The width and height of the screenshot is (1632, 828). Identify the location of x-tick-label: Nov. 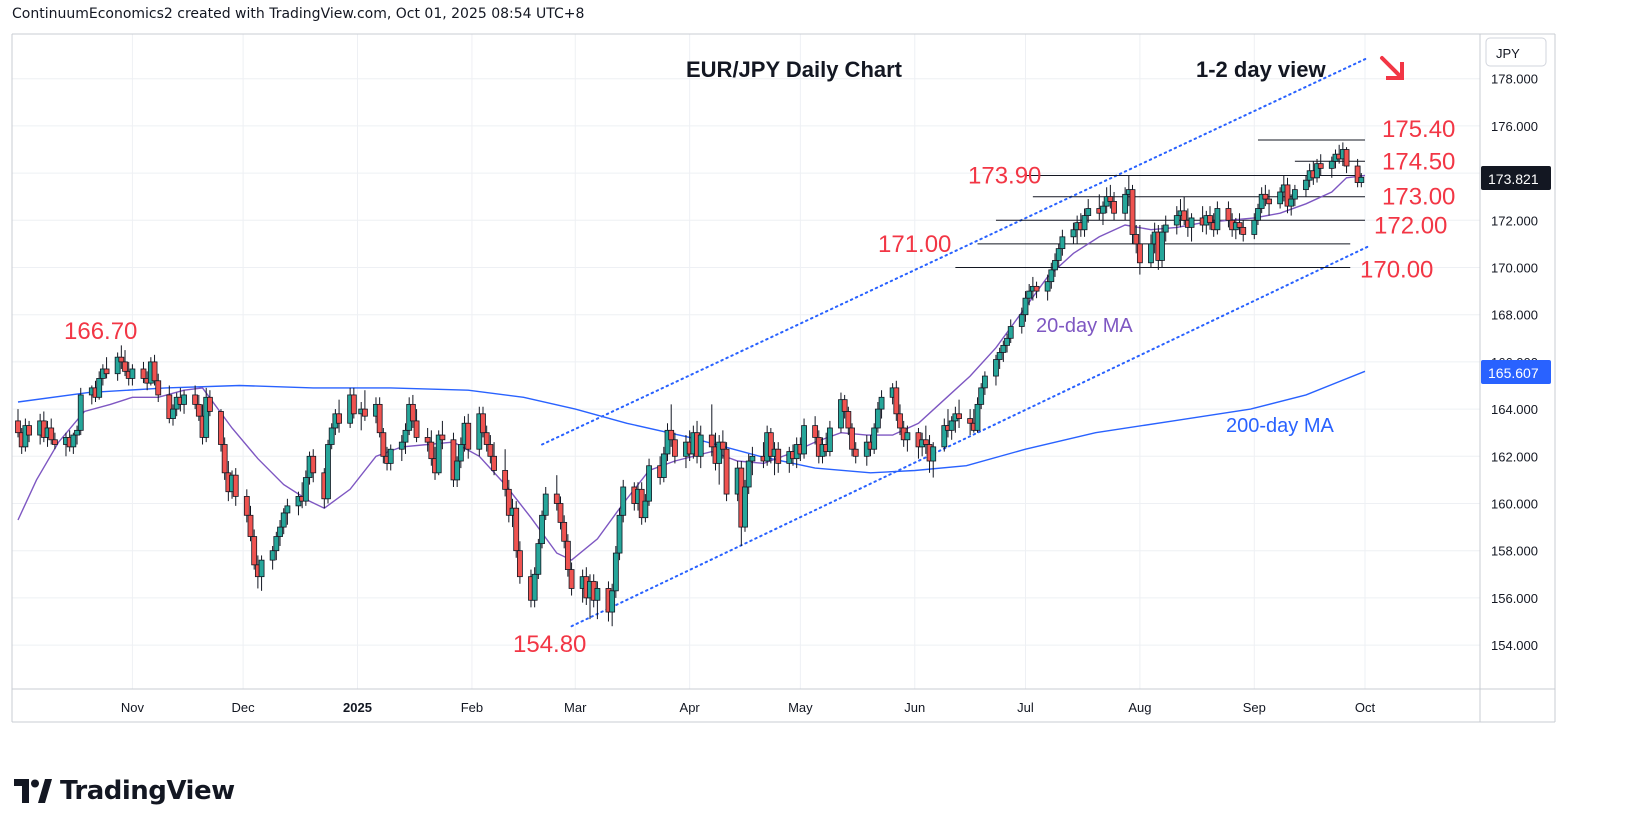
(133, 707).